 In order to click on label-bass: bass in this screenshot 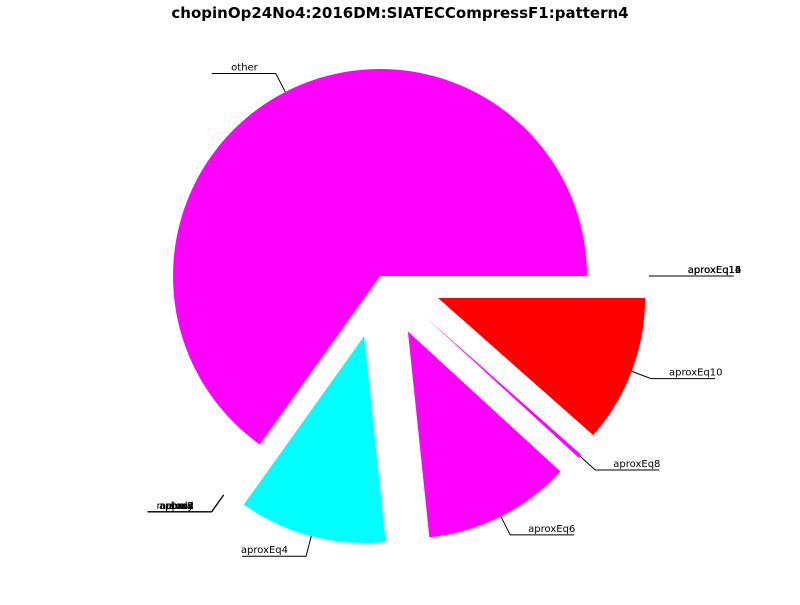, I will do `click(182, 506)`.